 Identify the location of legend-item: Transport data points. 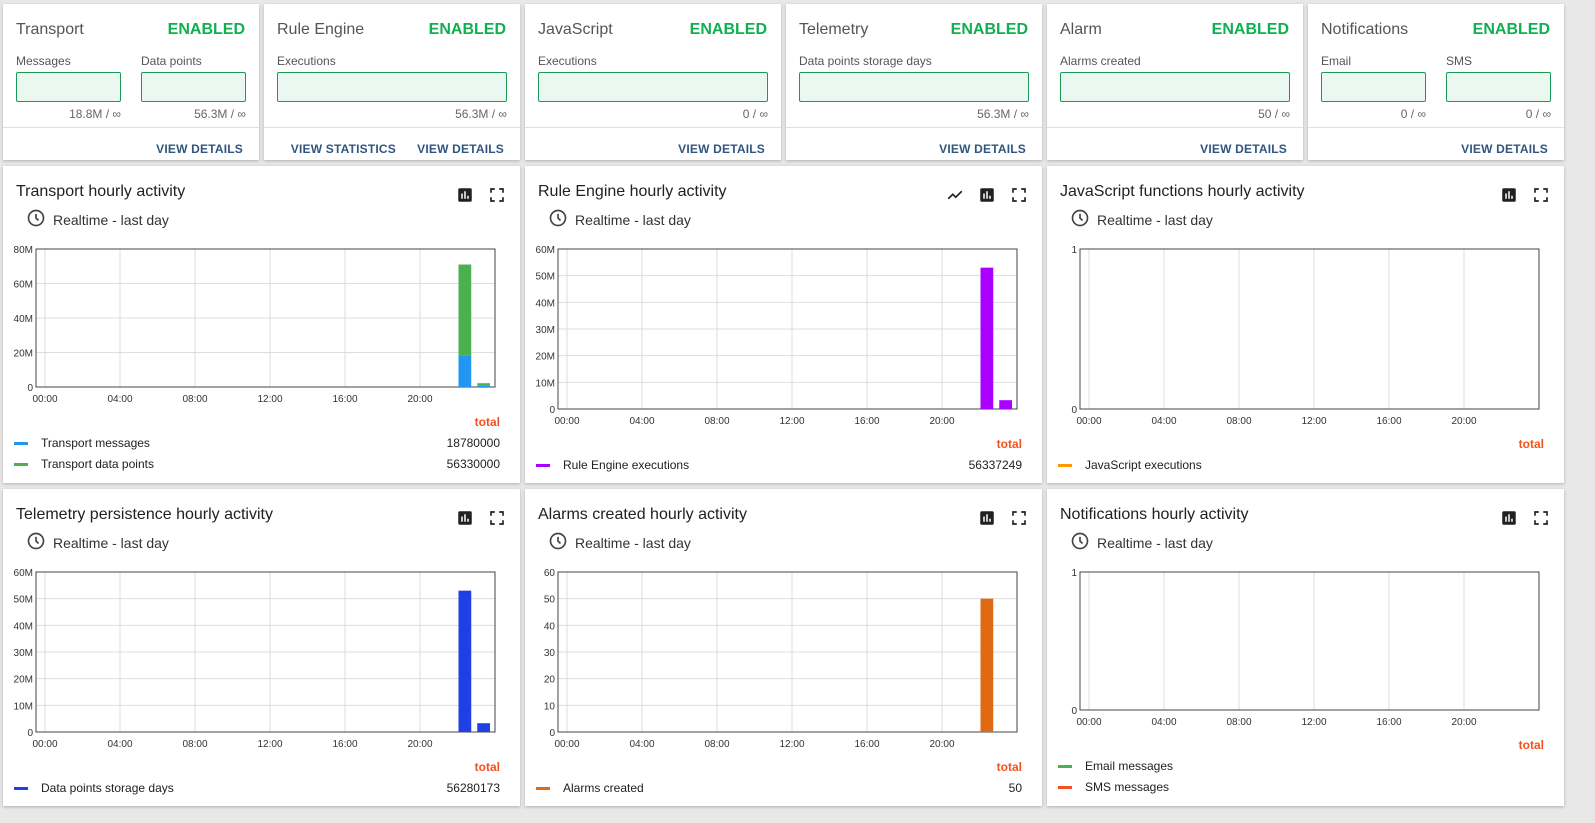
(84, 464).